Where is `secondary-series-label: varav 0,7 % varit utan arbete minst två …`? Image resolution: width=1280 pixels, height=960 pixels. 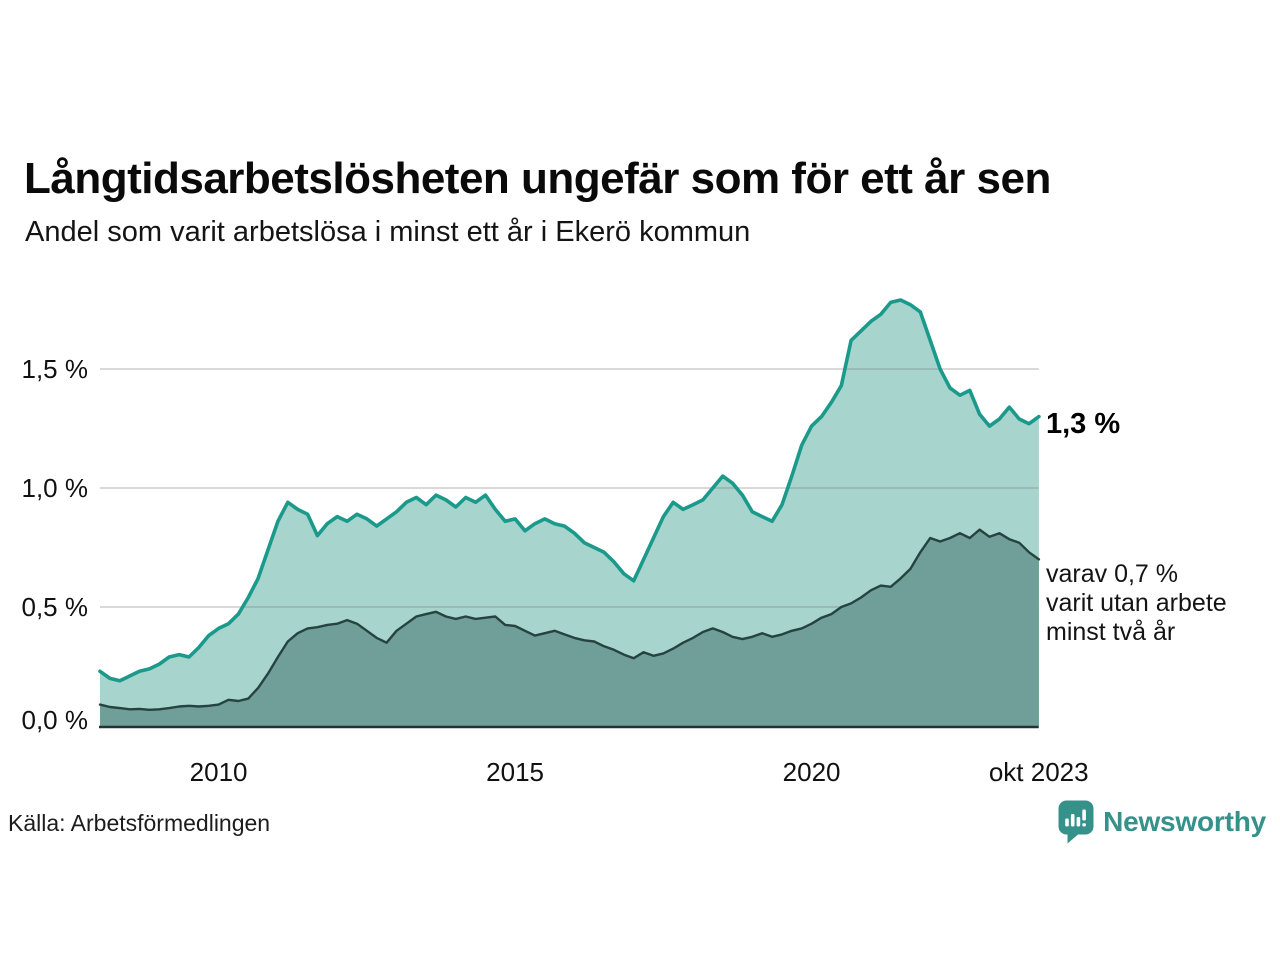
secondary-series-label: varav 0,7 % varit utan arbete minst två … is located at coordinates (1136, 603).